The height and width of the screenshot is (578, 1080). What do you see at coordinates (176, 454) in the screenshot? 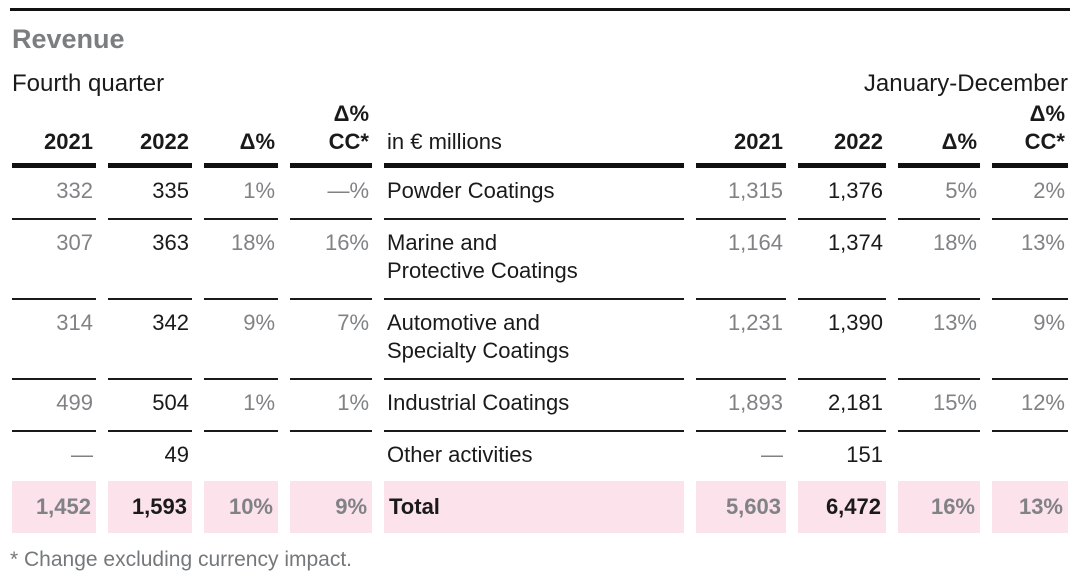
I see `q4-2022-value: 49` at bounding box center [176, 454].